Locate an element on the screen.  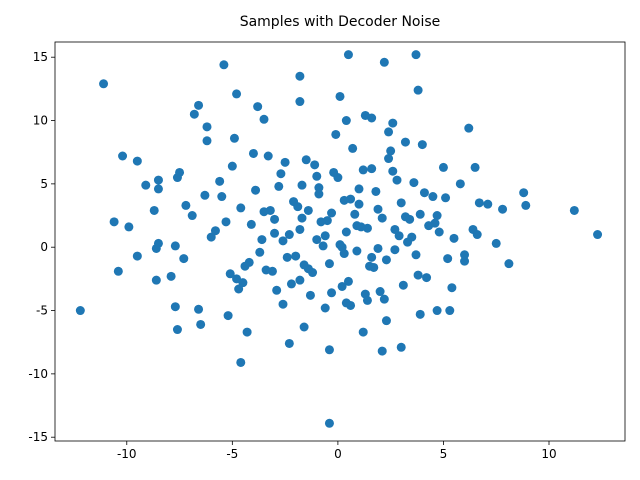
y-tick-label: 5 is located at coordinates (44, 184).